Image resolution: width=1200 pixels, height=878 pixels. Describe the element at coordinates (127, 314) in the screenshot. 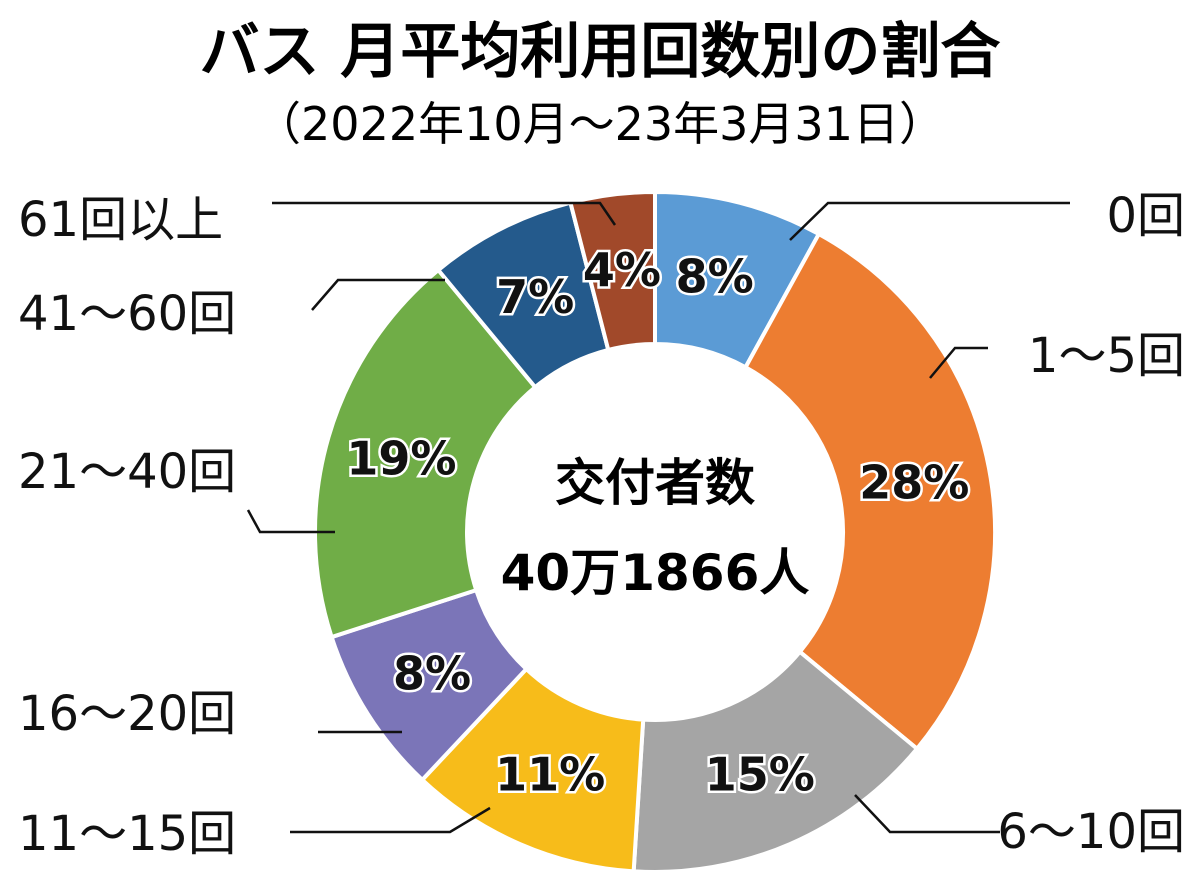

I see `category-label-6: 41～60回` at that location.